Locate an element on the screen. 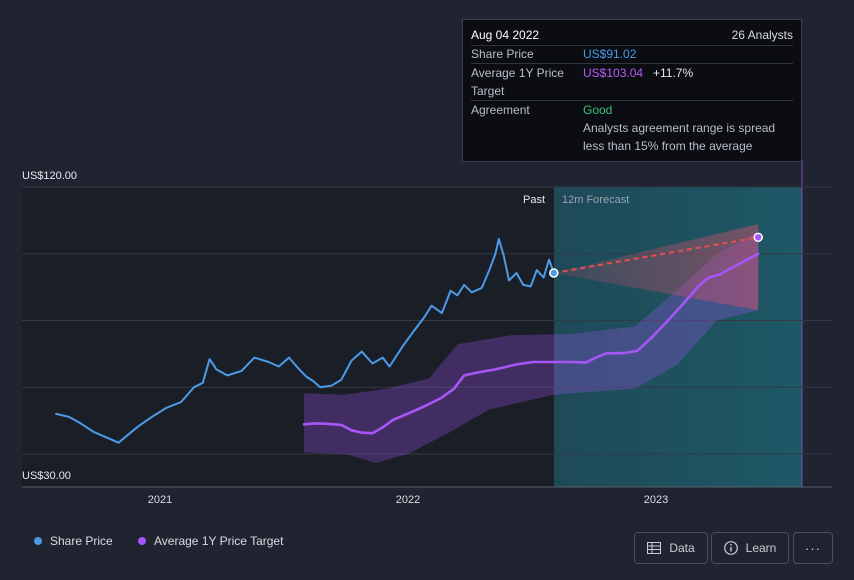  table-icon is located at coordinates (654, 548).